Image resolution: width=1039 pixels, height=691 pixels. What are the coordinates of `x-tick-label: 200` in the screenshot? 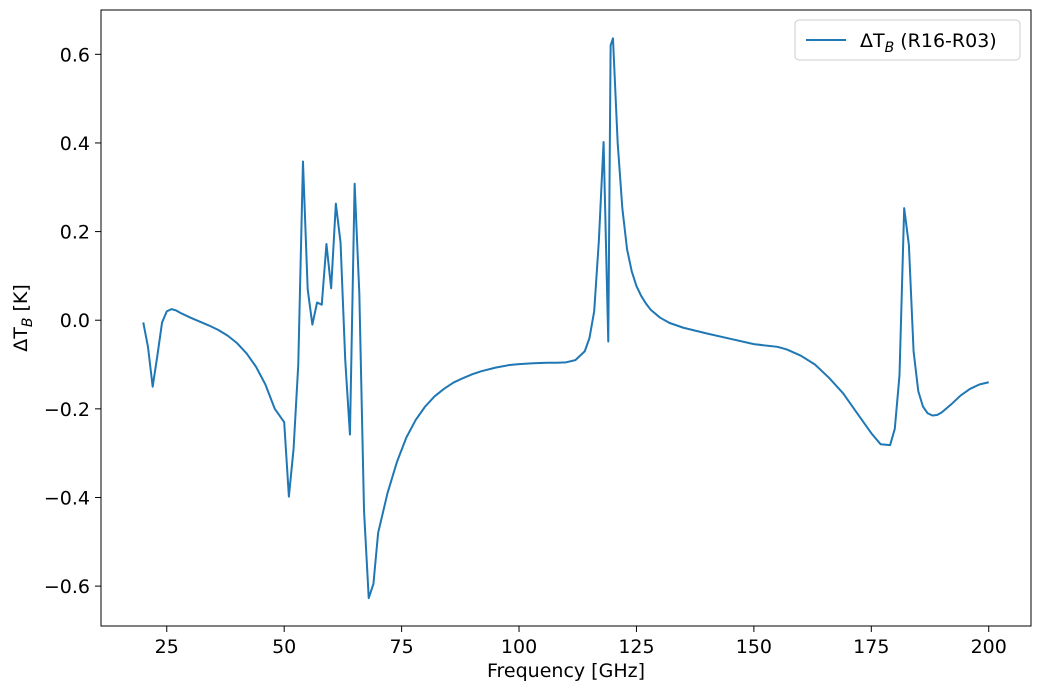 It's located at (989, 647).